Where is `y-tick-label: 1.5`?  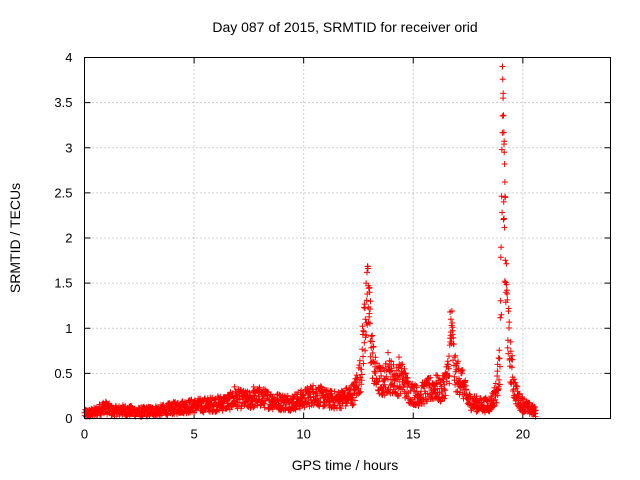 y-tick-label: 1.5 is located at coordinates (63, 283).